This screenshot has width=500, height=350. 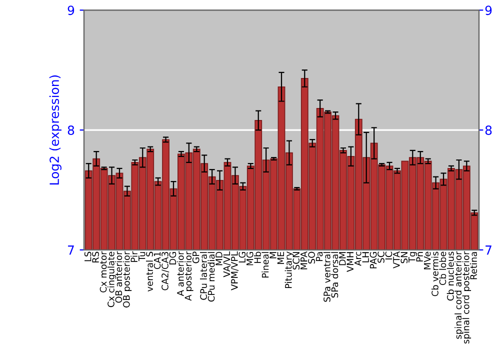 I want to click on x-tick-label: DG, so click(x=172, y=258).